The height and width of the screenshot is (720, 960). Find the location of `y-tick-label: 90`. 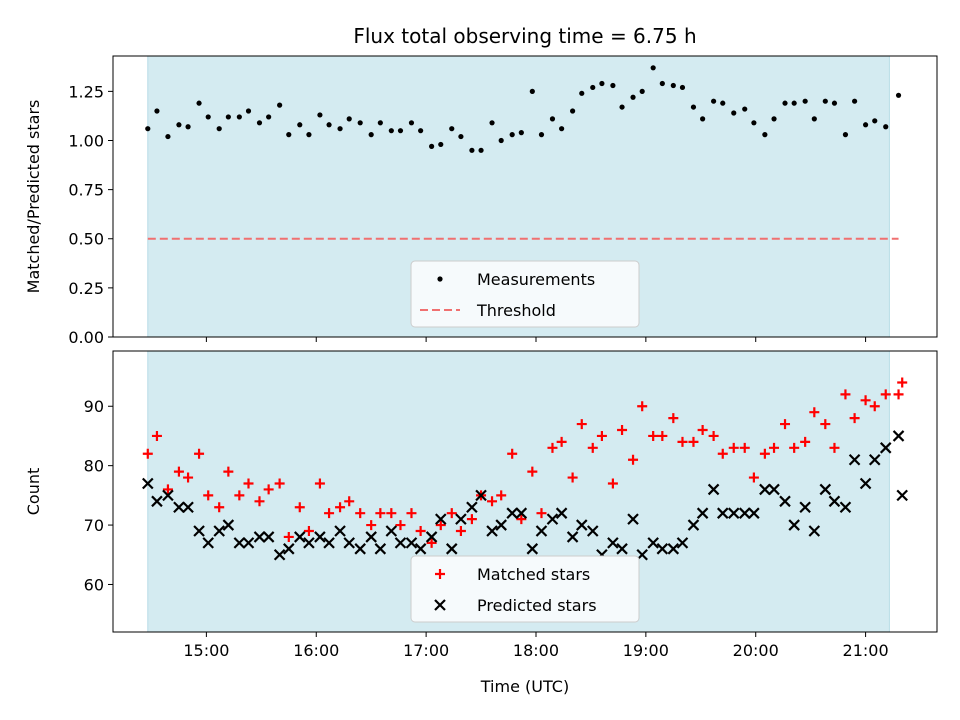

y-tick-label: 90 is located at coordinates (94, 406).